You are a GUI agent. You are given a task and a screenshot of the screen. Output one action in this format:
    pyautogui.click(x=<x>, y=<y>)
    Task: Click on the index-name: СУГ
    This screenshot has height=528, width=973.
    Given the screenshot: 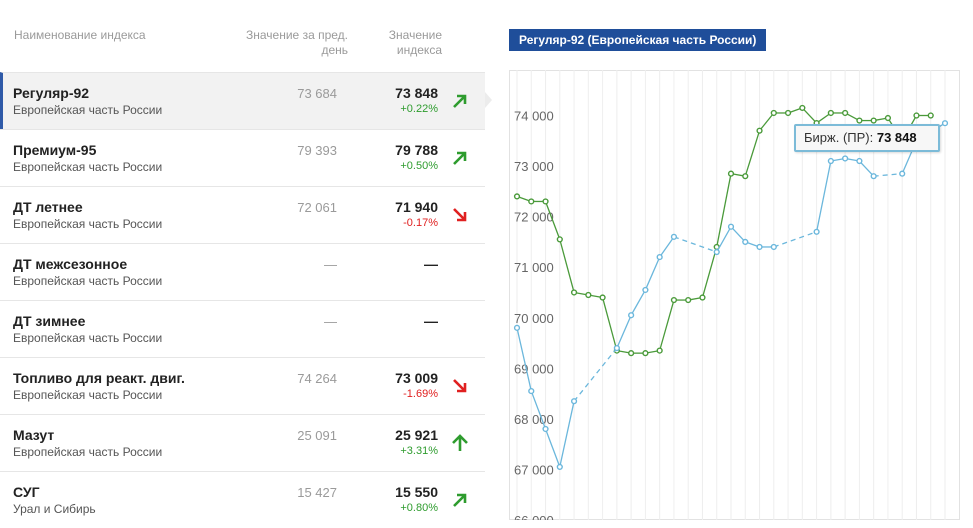 What is the action you would take?
    pyautogui.click(x=26, y=492)
    